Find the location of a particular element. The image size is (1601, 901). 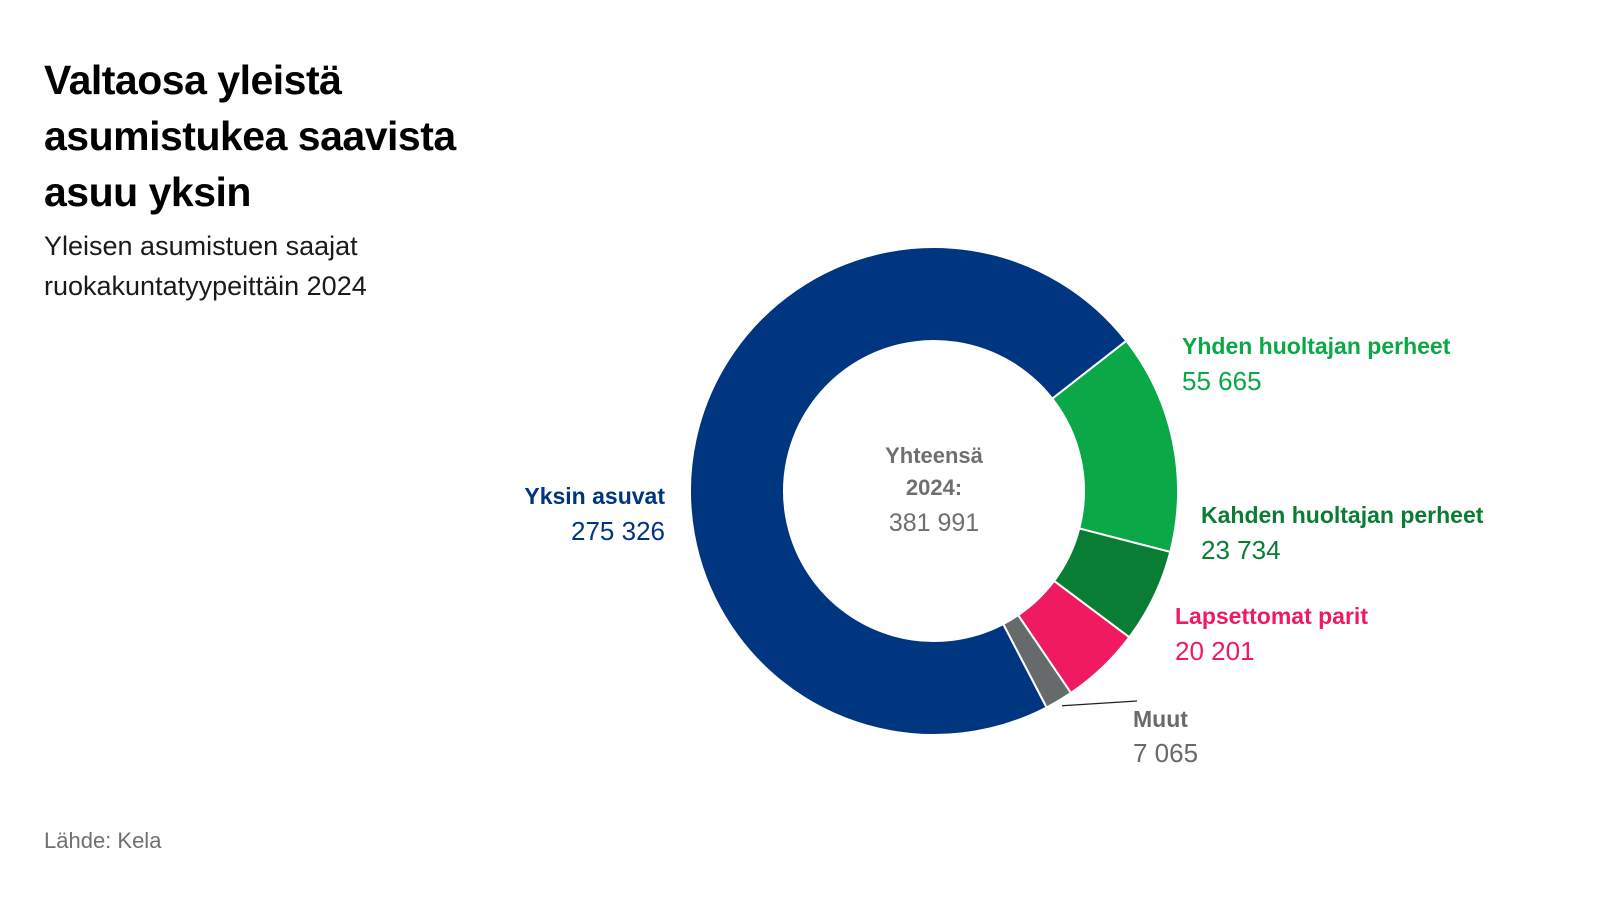

label-value-lapsettomat-parit: 20 201 is located at coordinates (1215, 651).